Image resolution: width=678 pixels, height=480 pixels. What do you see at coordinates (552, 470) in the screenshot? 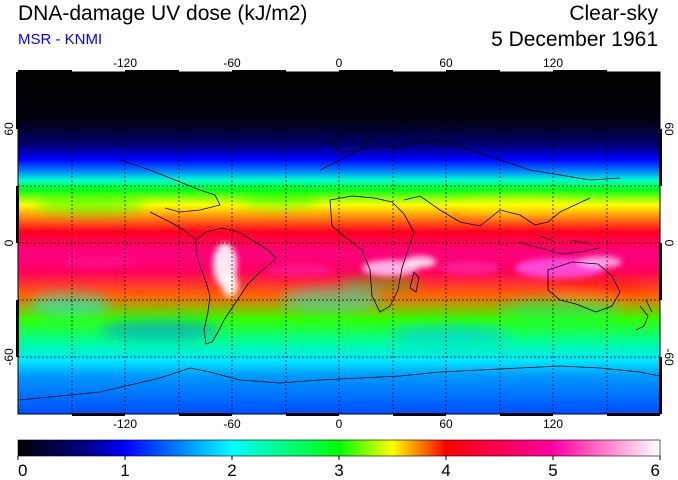
I see `colorbar-tick-label: 5` at bounding box center [552, 470].